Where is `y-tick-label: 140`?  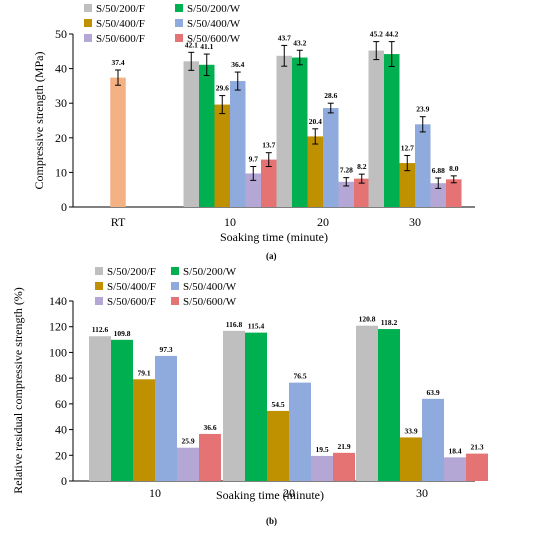
y-tick-label: 140 is located at coordinates (58, 301).